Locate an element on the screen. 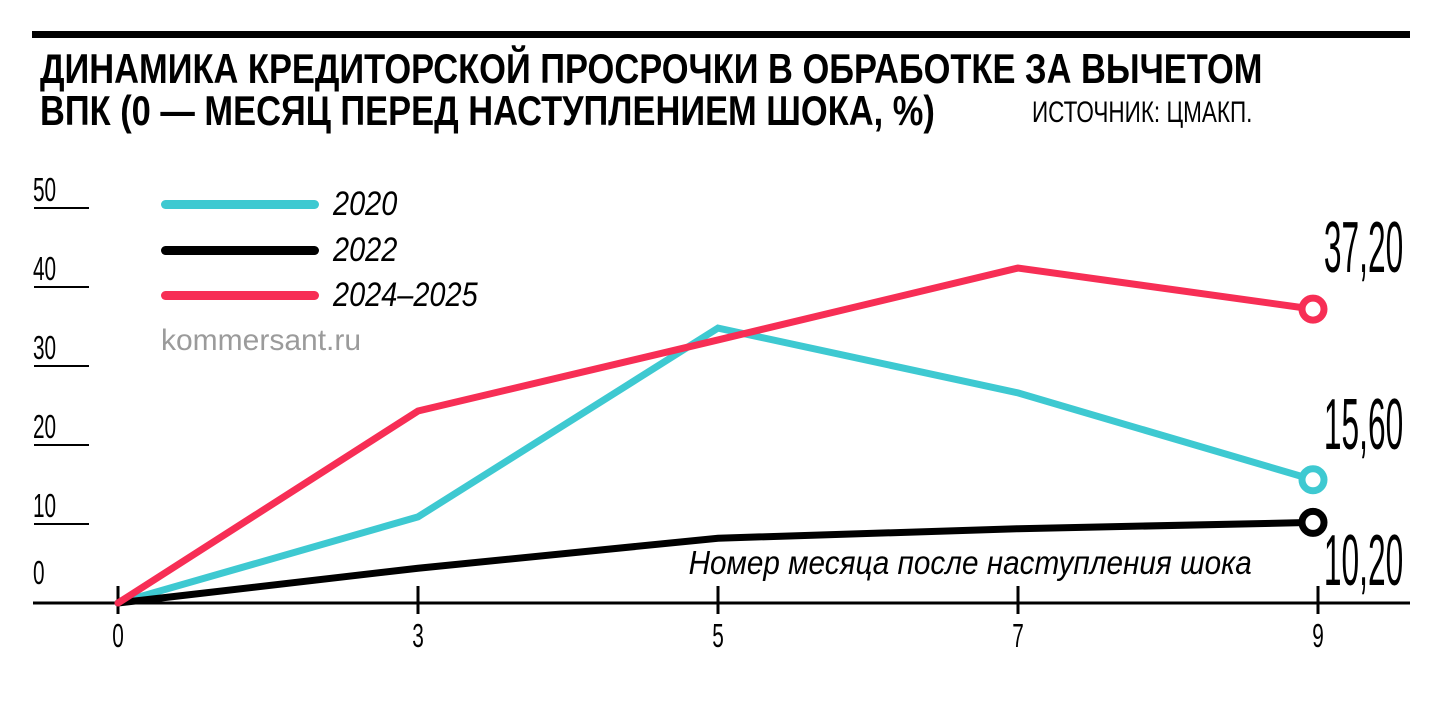 This screenshot has width=1440, height=710. legend-item-2020: 2020 is located at coordinates (285, 204).